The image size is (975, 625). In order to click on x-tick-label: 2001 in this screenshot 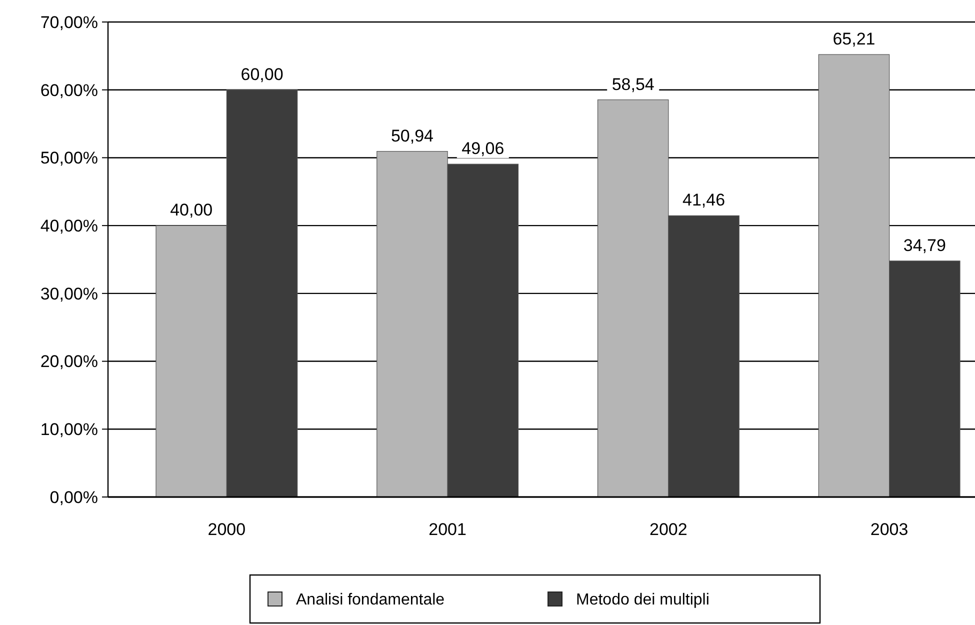, I will do `click(447, 529)`.